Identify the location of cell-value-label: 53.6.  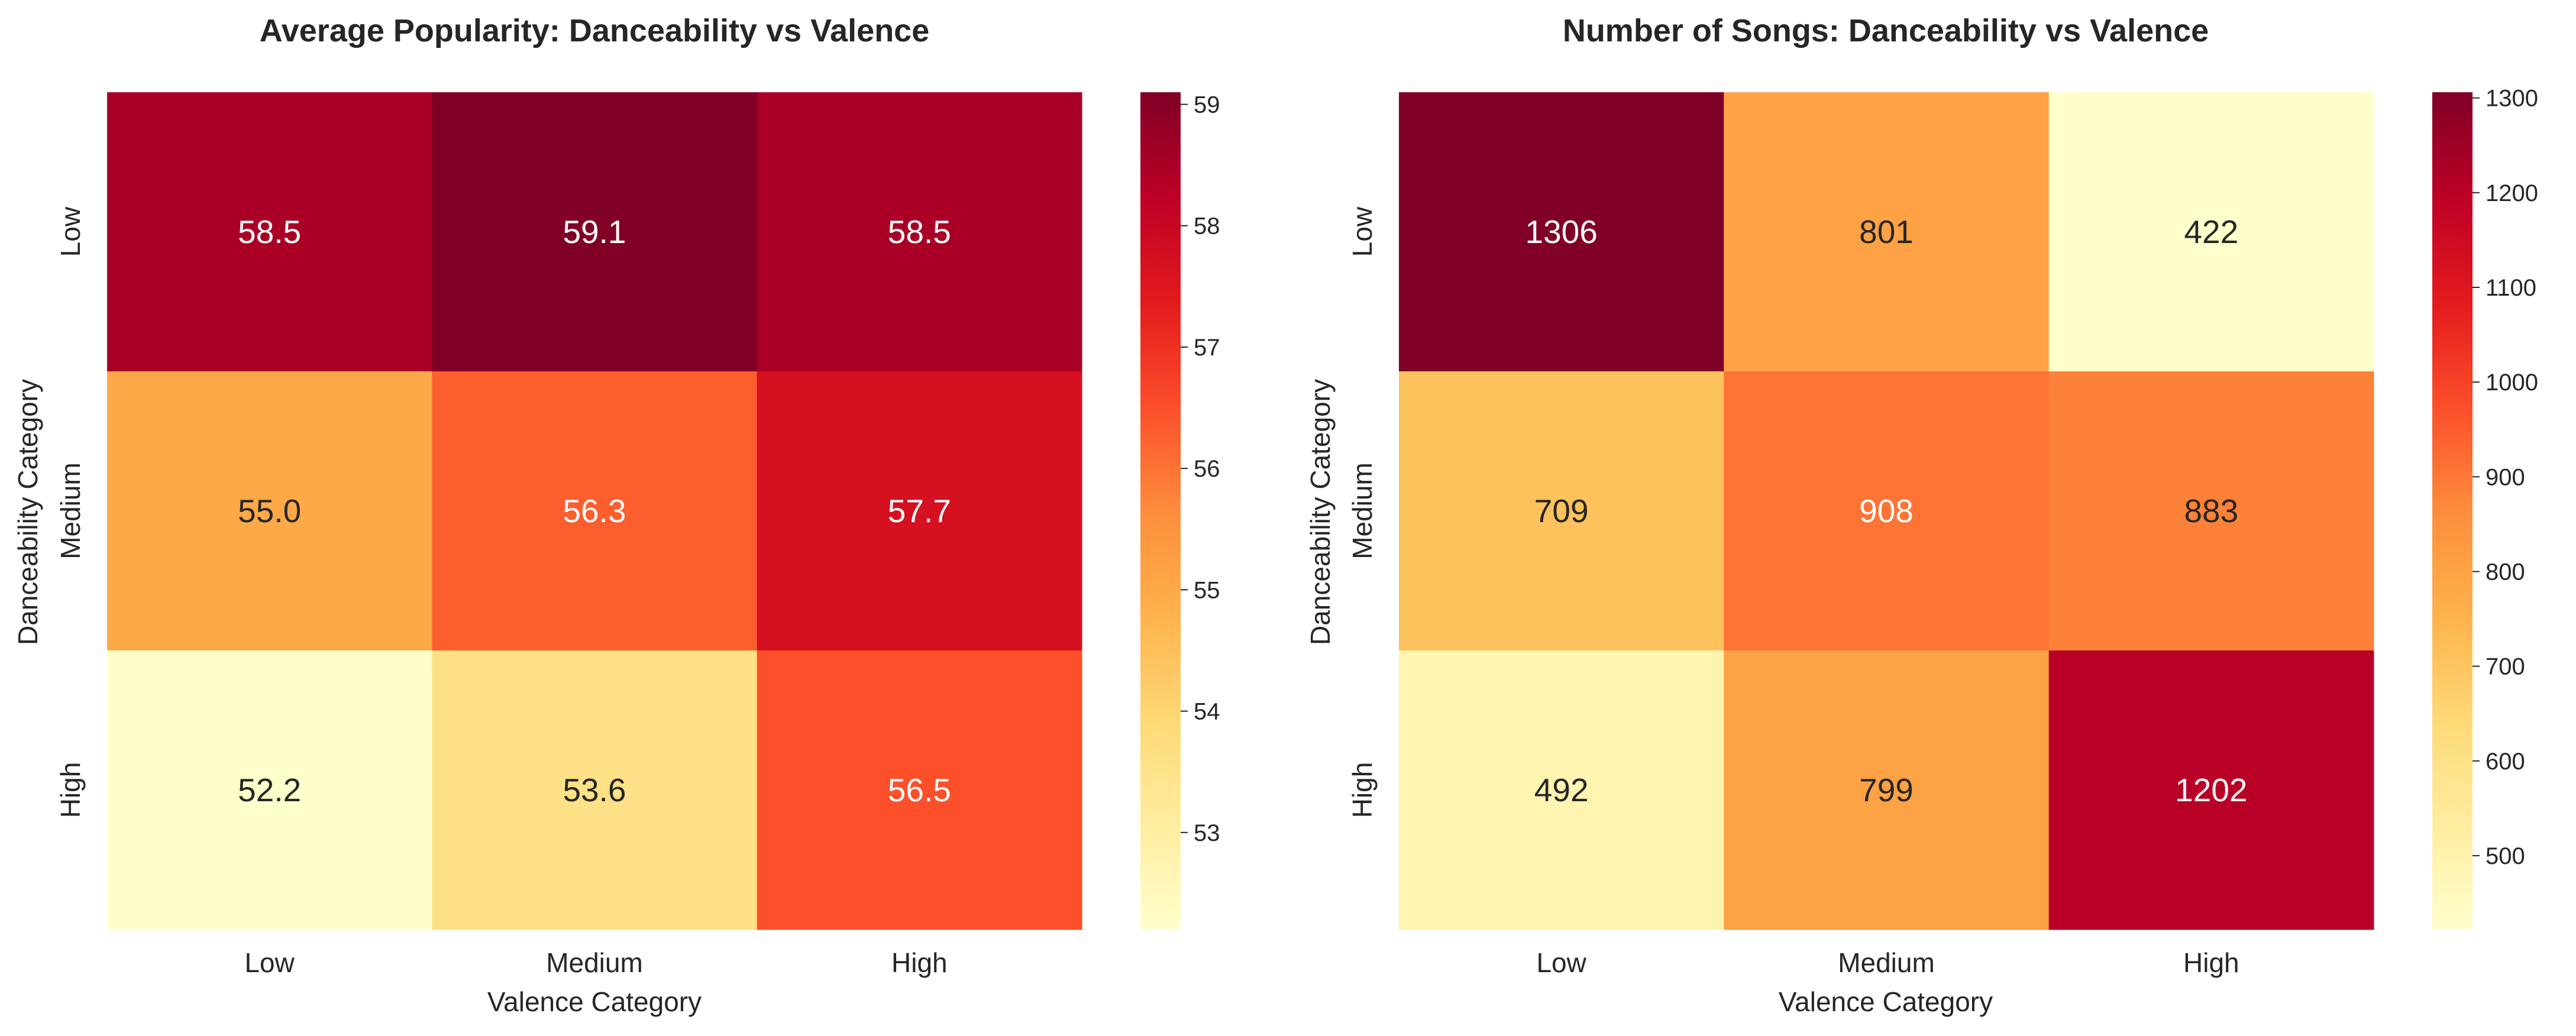
(594, 790).